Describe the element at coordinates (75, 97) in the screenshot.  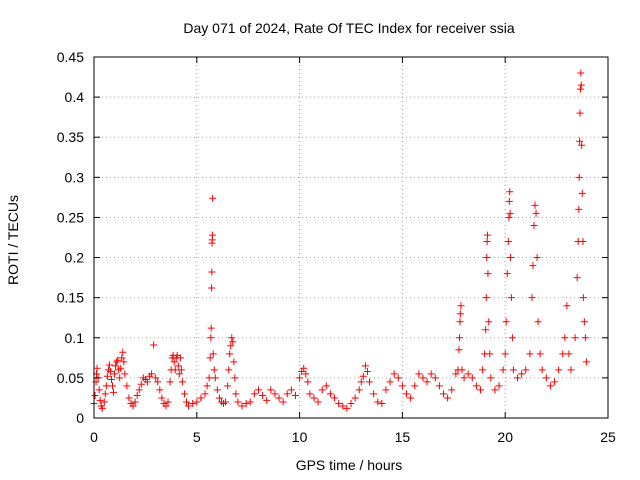
I see `y-tick-label: 0.4` at that location.